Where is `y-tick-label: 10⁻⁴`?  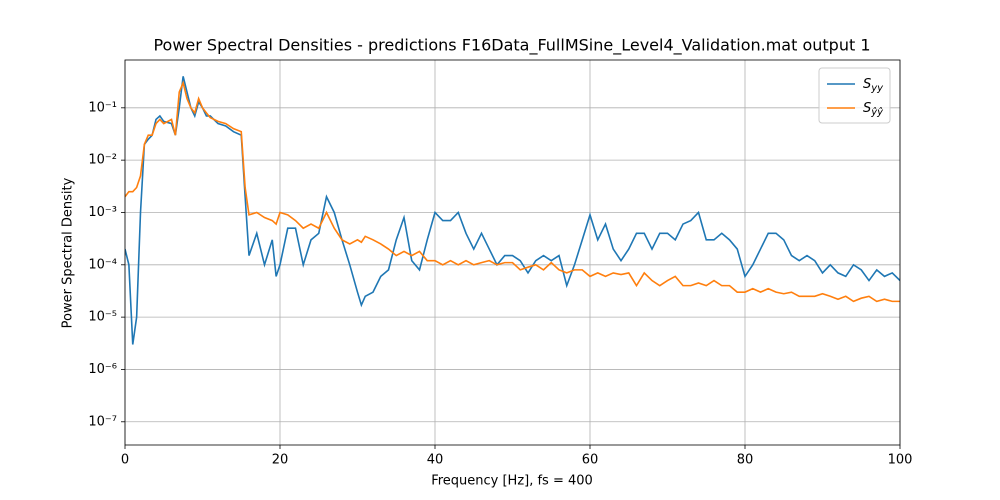
y-tick-label: 10⁻⁴ is located at coordinates (102, 264).